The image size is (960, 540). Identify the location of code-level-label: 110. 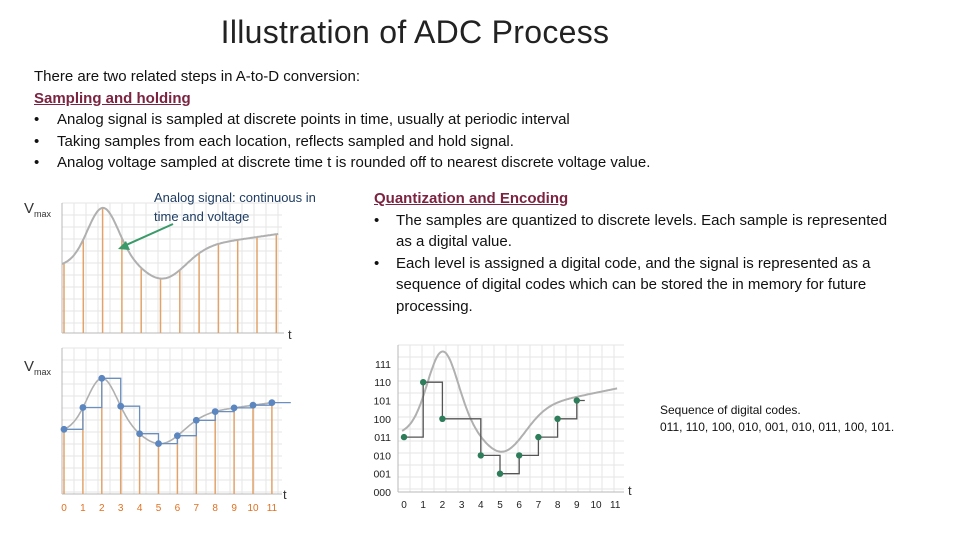
(382, 383).